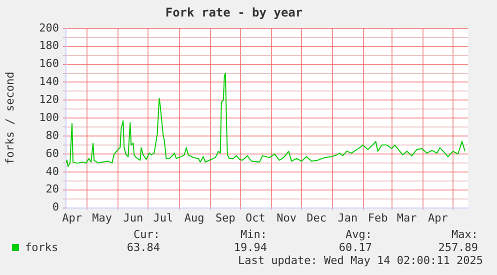 This screenshot has height=275, width=497. What do you see at coordinates (163, 217) in the screenshot?
I see `x-tick-label: Jul` at bounding box center [163, 217].